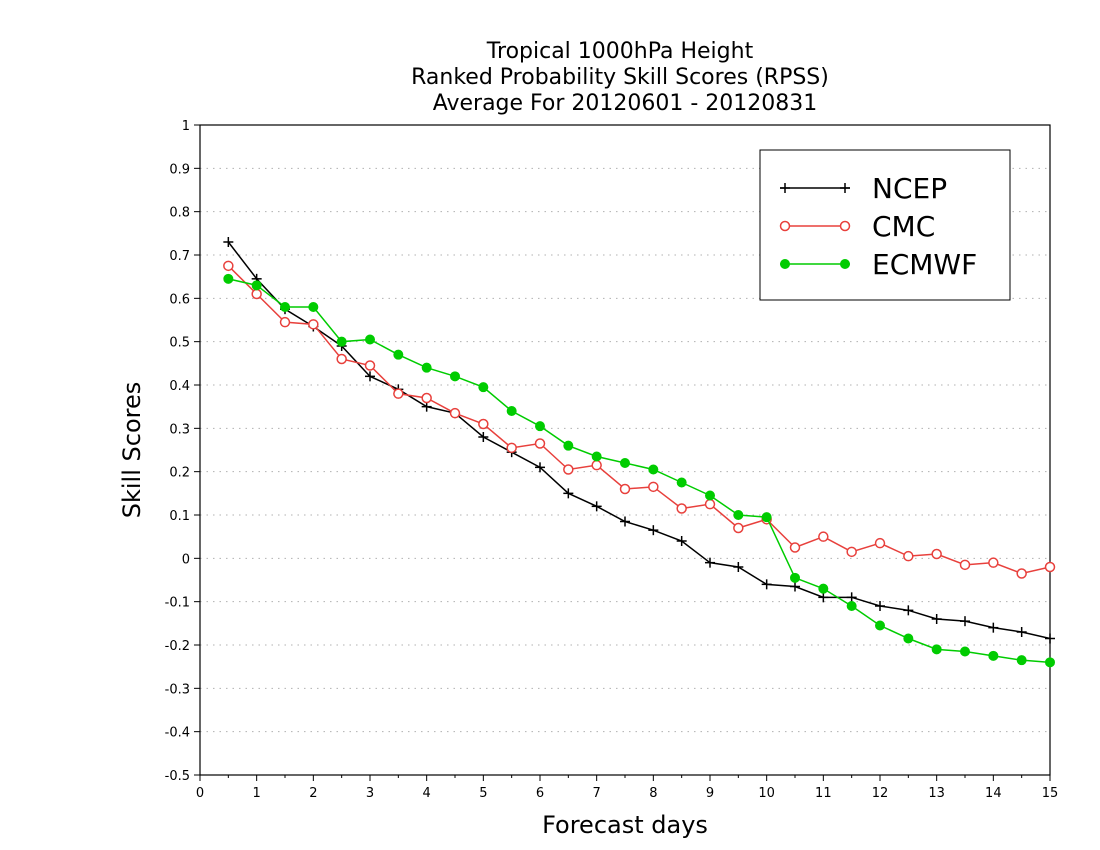  I want to click on y-tick-label: -0.4, so click(177, 733).